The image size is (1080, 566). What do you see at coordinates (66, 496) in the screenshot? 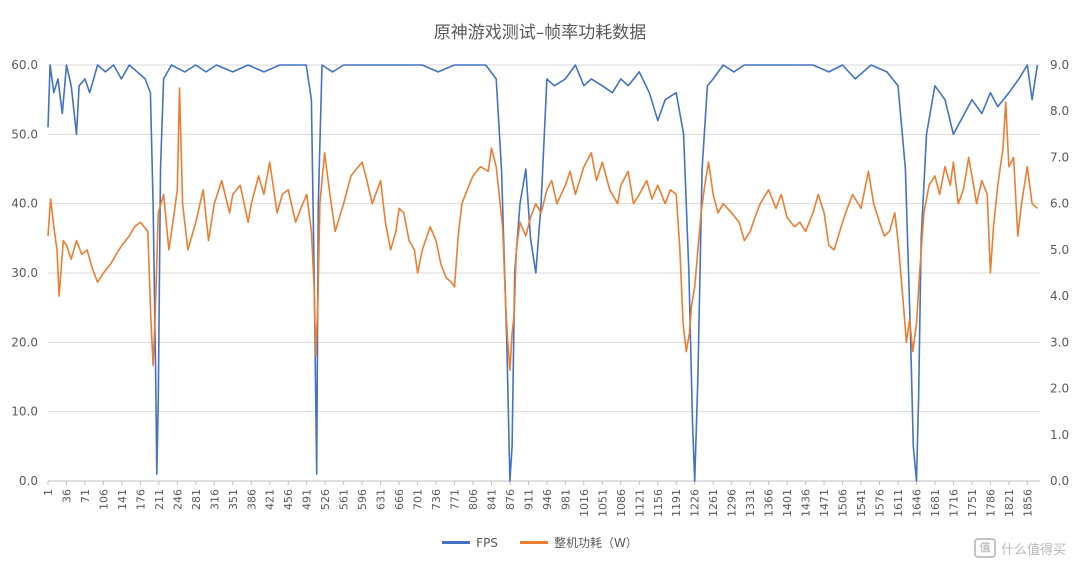
I see `x-tick-label: 36` at bounding box center [66, 496].